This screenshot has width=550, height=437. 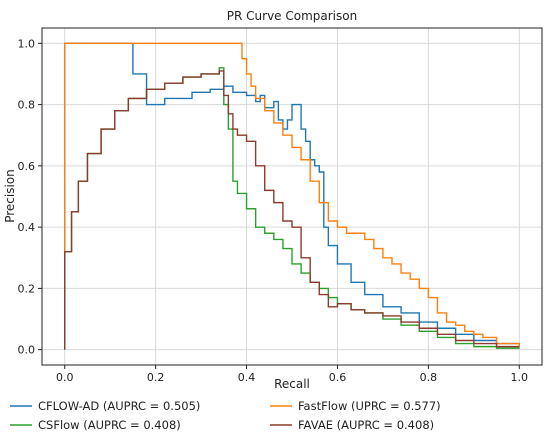 I want to click on y-tick-label: 0.2, so click(x=27, y=288).